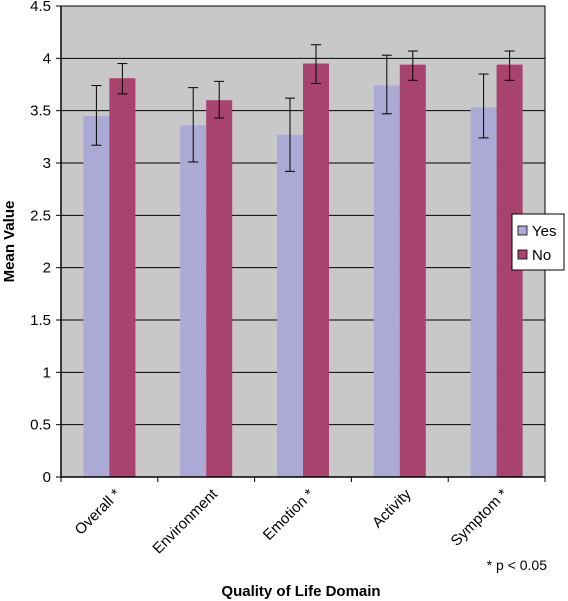 This screenshot has width=568, height=601. What do you see at coordinates (522, 230) in the screenshot?
I see `legend-swatch-yes` at bounding box center [522, 230].